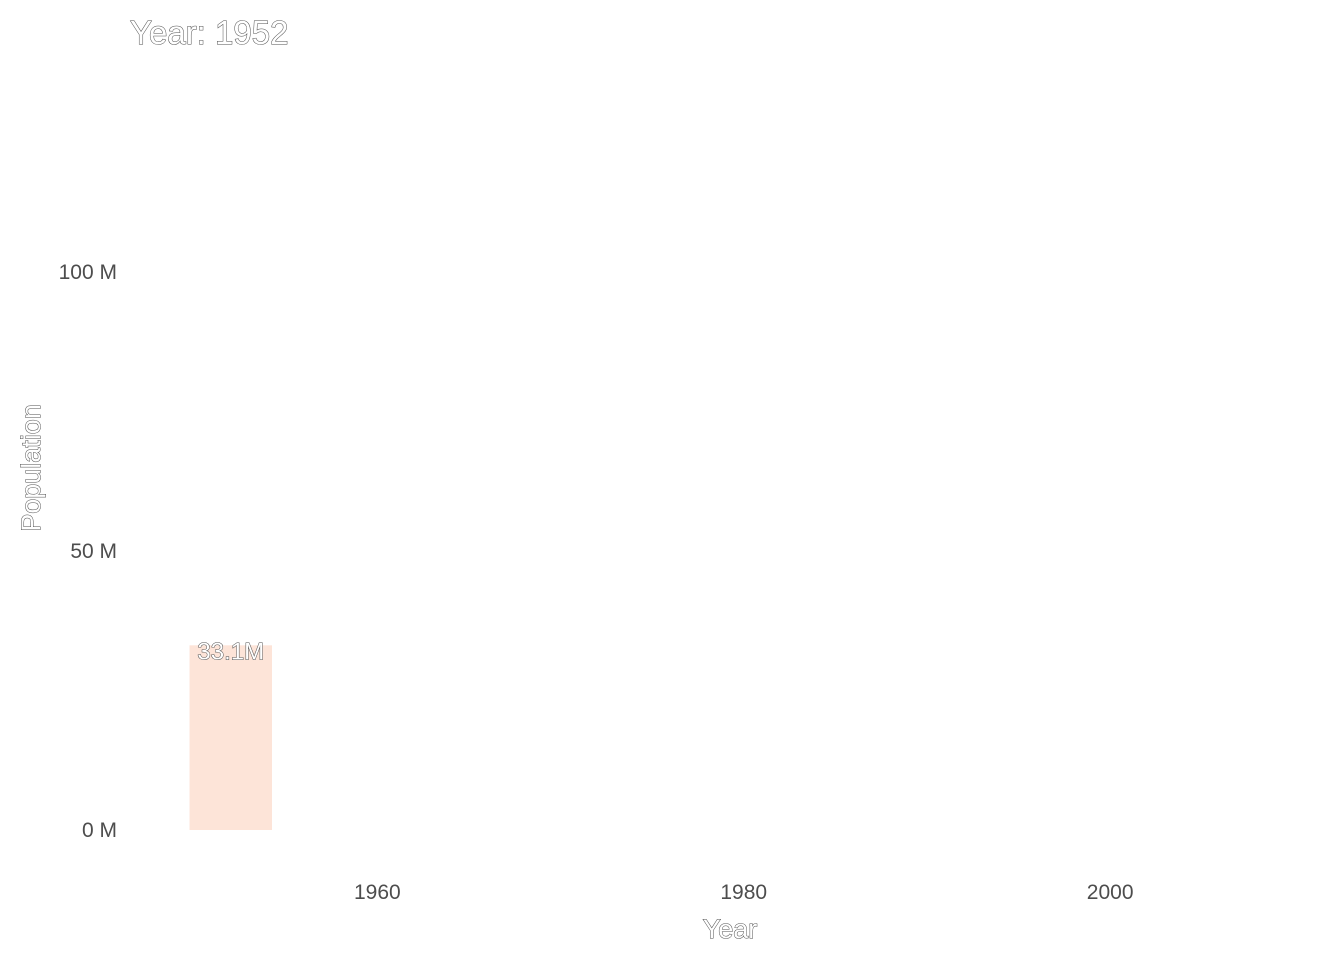 Image resolution: width=1344 pixels, height=960 pixels. I want to click on y-axis-title: Population, so click(31, 468).